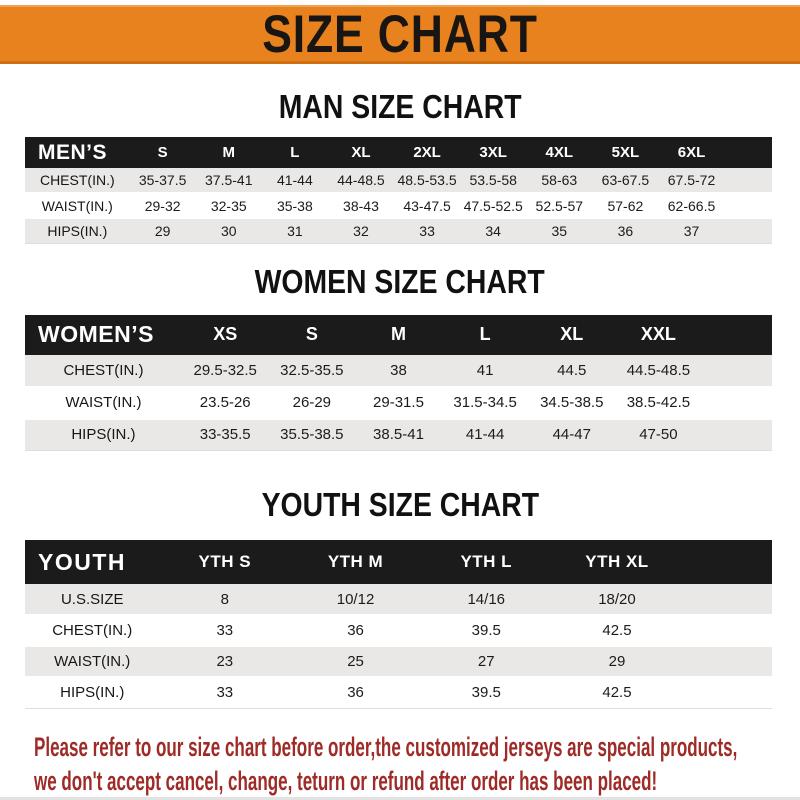 Image resolution: width=800 pixels, height=800 pixels. What do you see at coordinates (427, 152) in the screenshot?
I see `column-header: 2XL` at bounding box center [427, 152].